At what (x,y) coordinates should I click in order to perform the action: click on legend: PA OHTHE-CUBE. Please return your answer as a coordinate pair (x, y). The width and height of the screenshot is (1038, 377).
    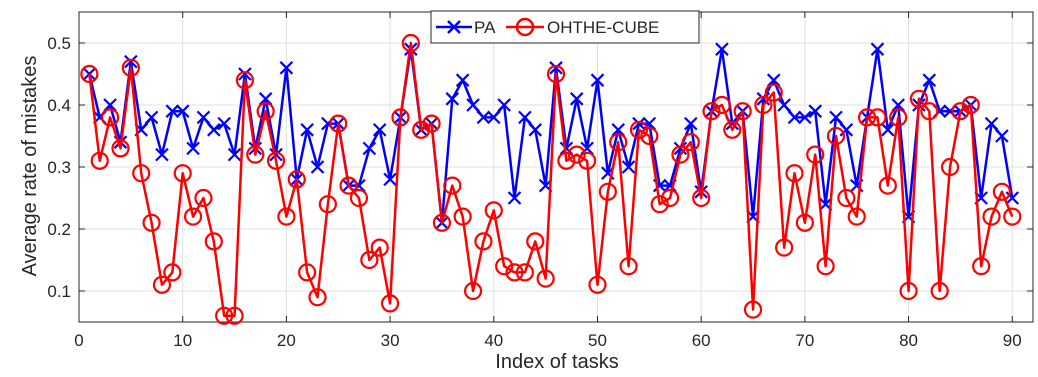
    Looking at the image, I should click on (565, 27).